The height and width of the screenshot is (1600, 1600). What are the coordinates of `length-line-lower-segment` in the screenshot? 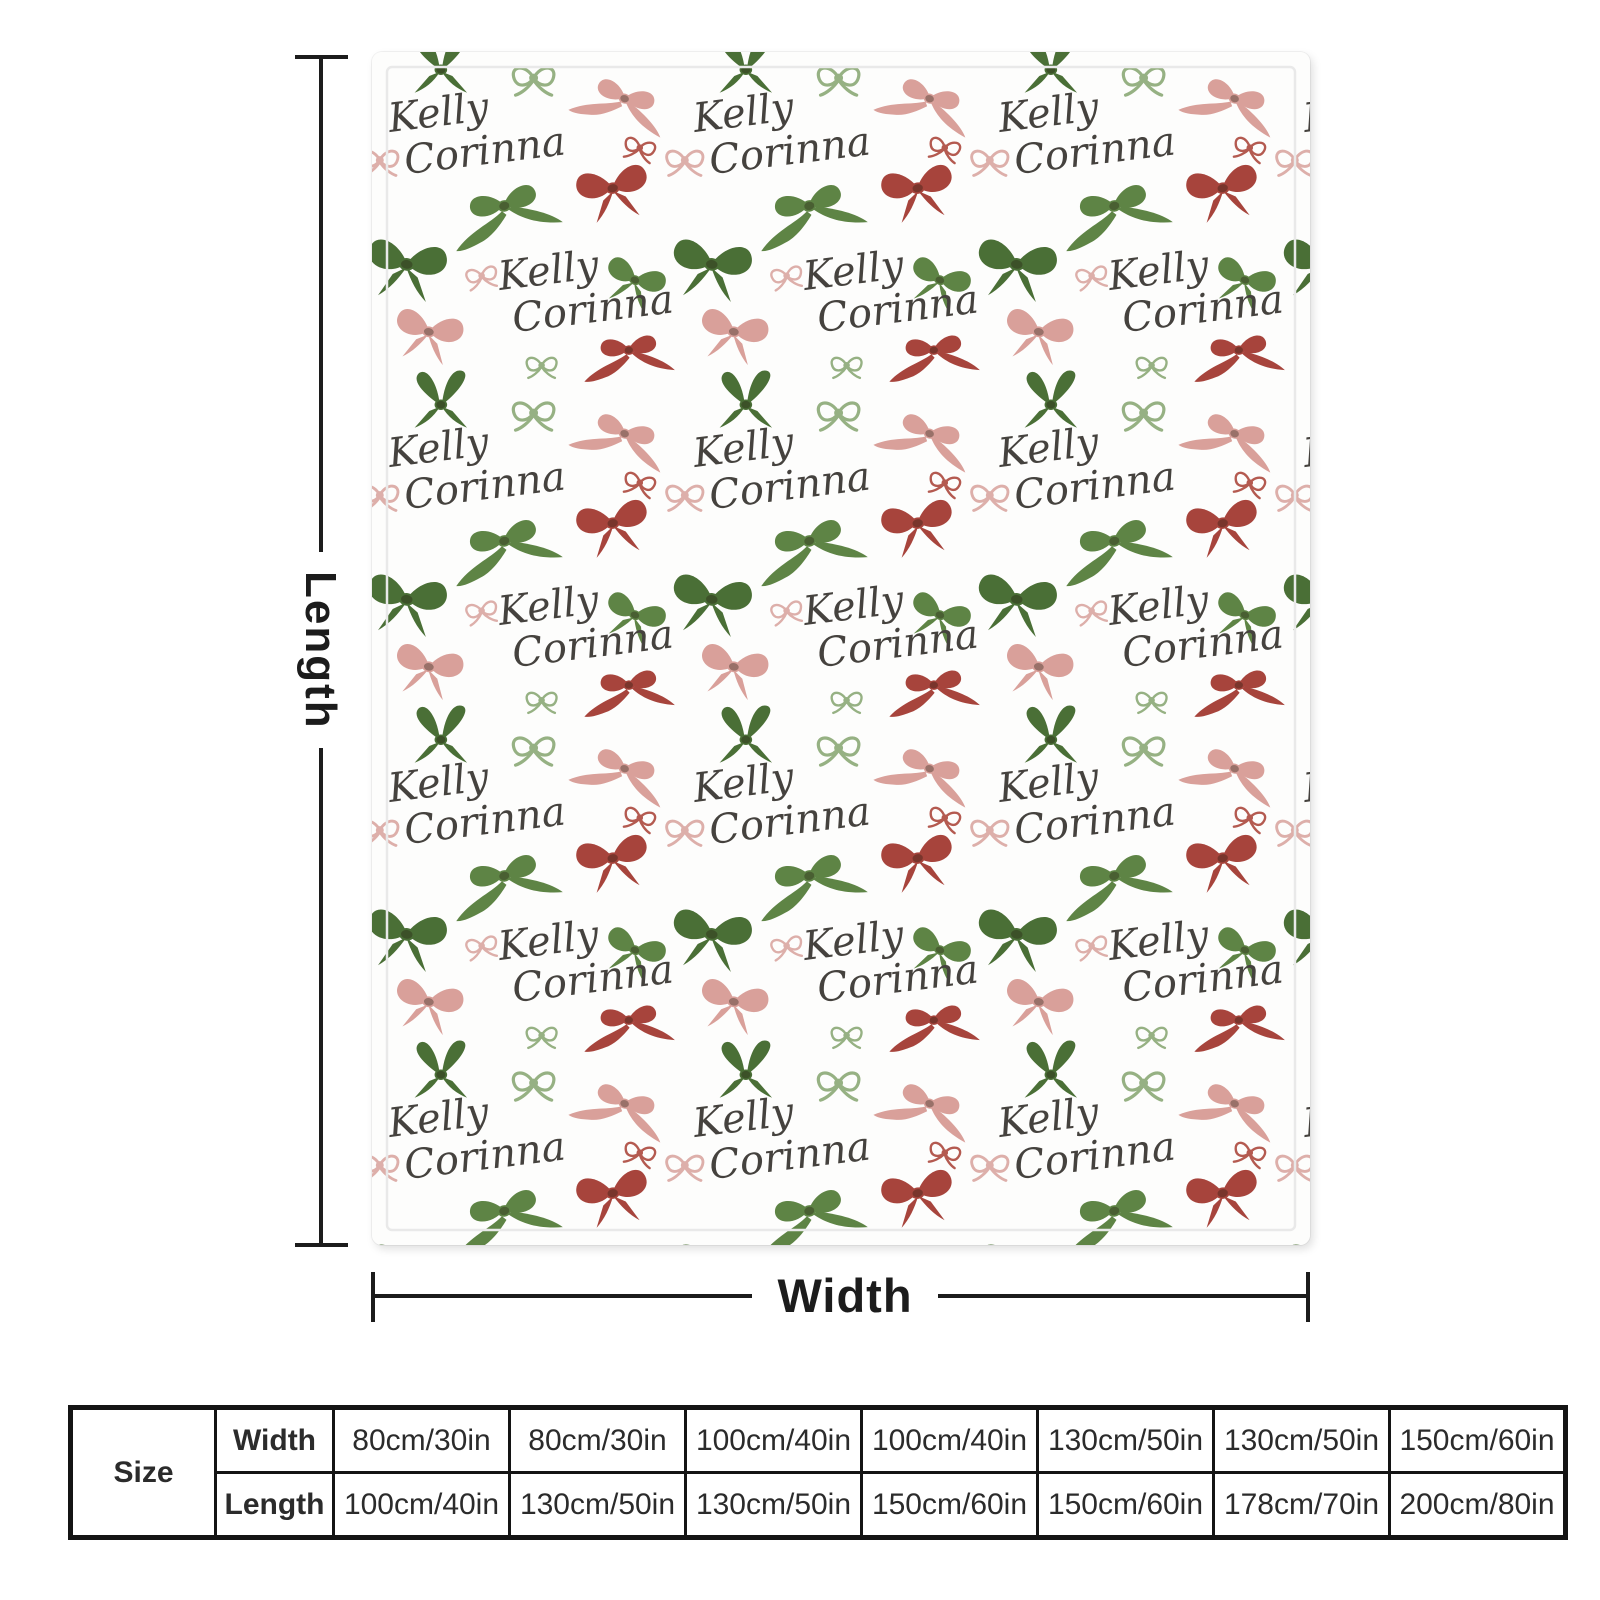 It's located at (321, 996).